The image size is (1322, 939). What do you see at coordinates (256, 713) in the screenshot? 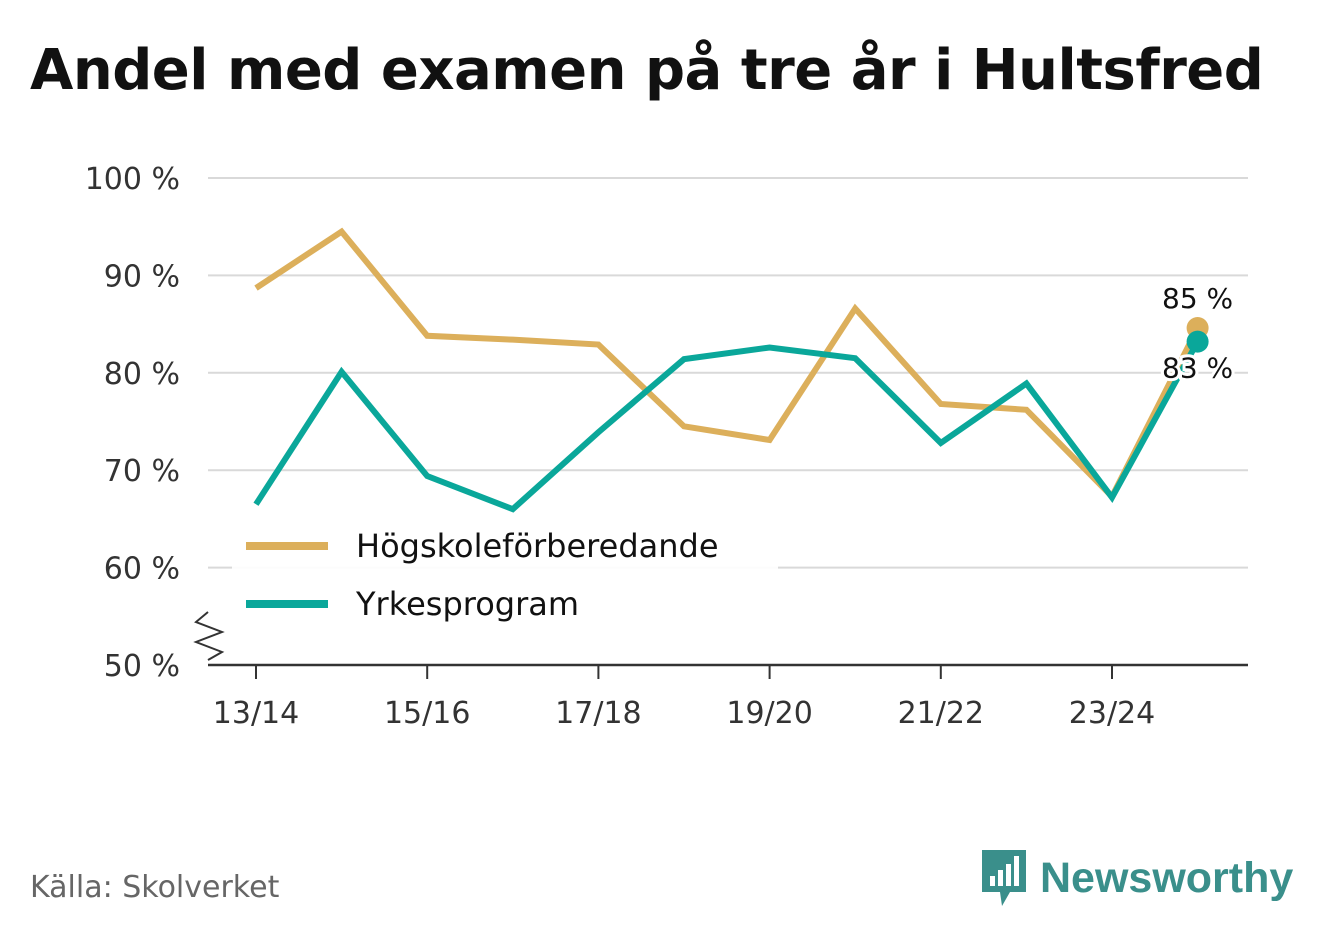
I see `x-tick-label: 13/14` at bounding box center [256, 713].